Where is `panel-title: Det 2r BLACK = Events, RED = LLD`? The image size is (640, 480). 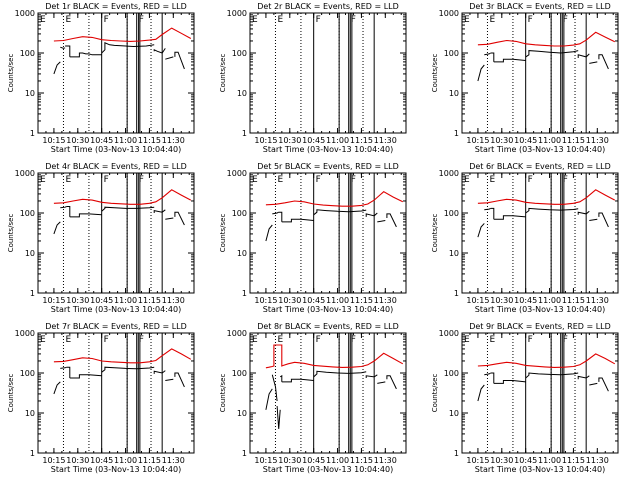 panel-title: Det 2r BLACK = Events, RED = LLD is located at coordinates (328, 6).